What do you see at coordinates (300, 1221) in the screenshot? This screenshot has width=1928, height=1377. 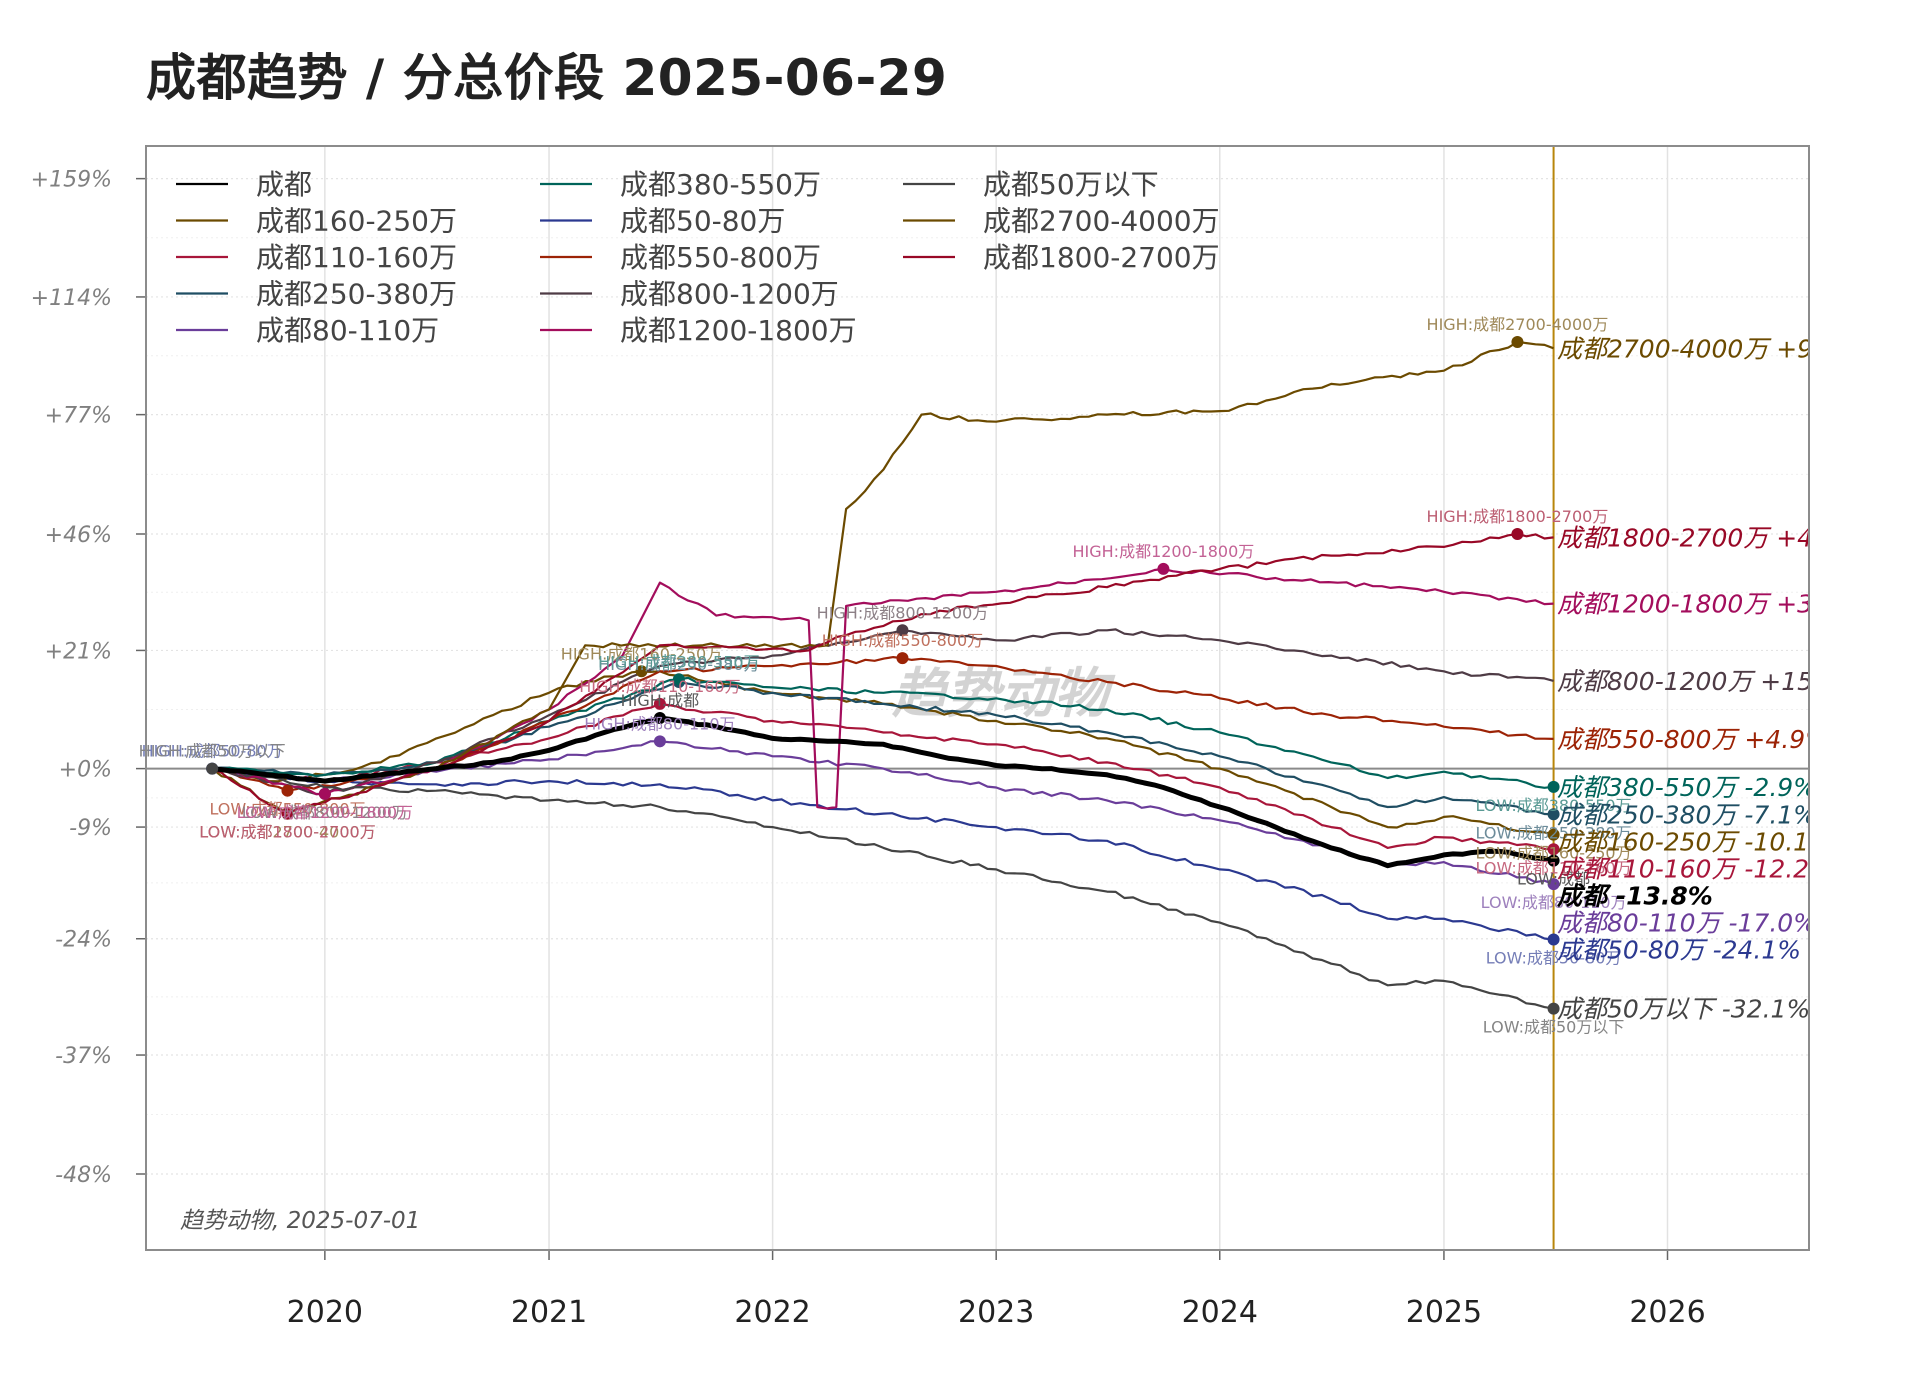 I see `footnote: 趋势动物, 2025-07-01` at bounding box center [300, 1221].